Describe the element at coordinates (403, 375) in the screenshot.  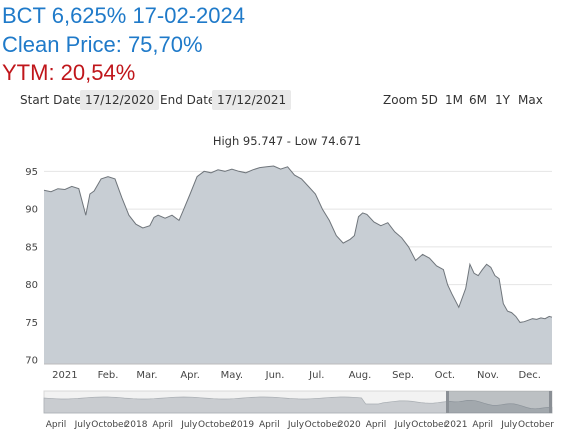
I see `x-tick-label: Sep.` at that location.